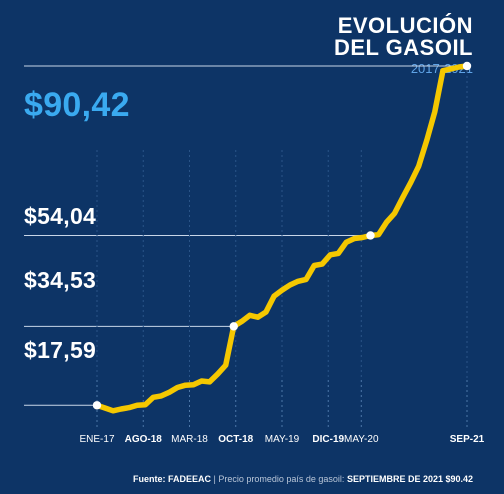 Image resolution: width=504 pixels, height=494 pixels. What do you see at coordinates (172, 479) in the screenshot?
I see `footer-source-label: Fuente: FADEEAC` at bounding box center [172, 479].